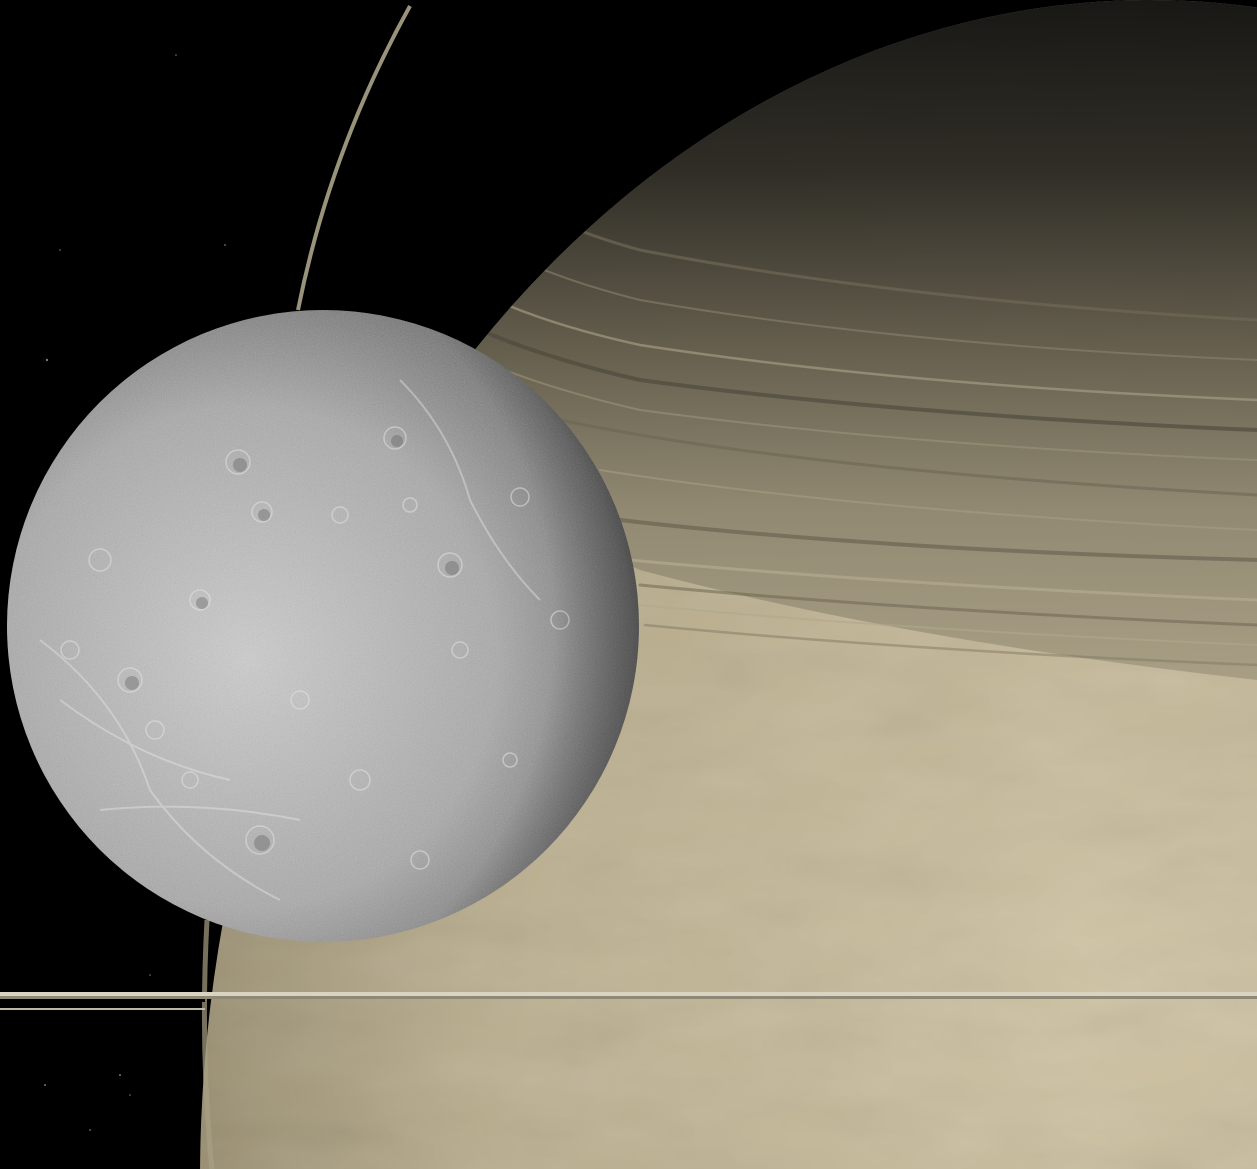 The height and width of the screenshot is (1169, 1257). What do you see at coordinates (354, 158) in the screenshot?
I see `planet-limb` at bounding box center [354, 158].